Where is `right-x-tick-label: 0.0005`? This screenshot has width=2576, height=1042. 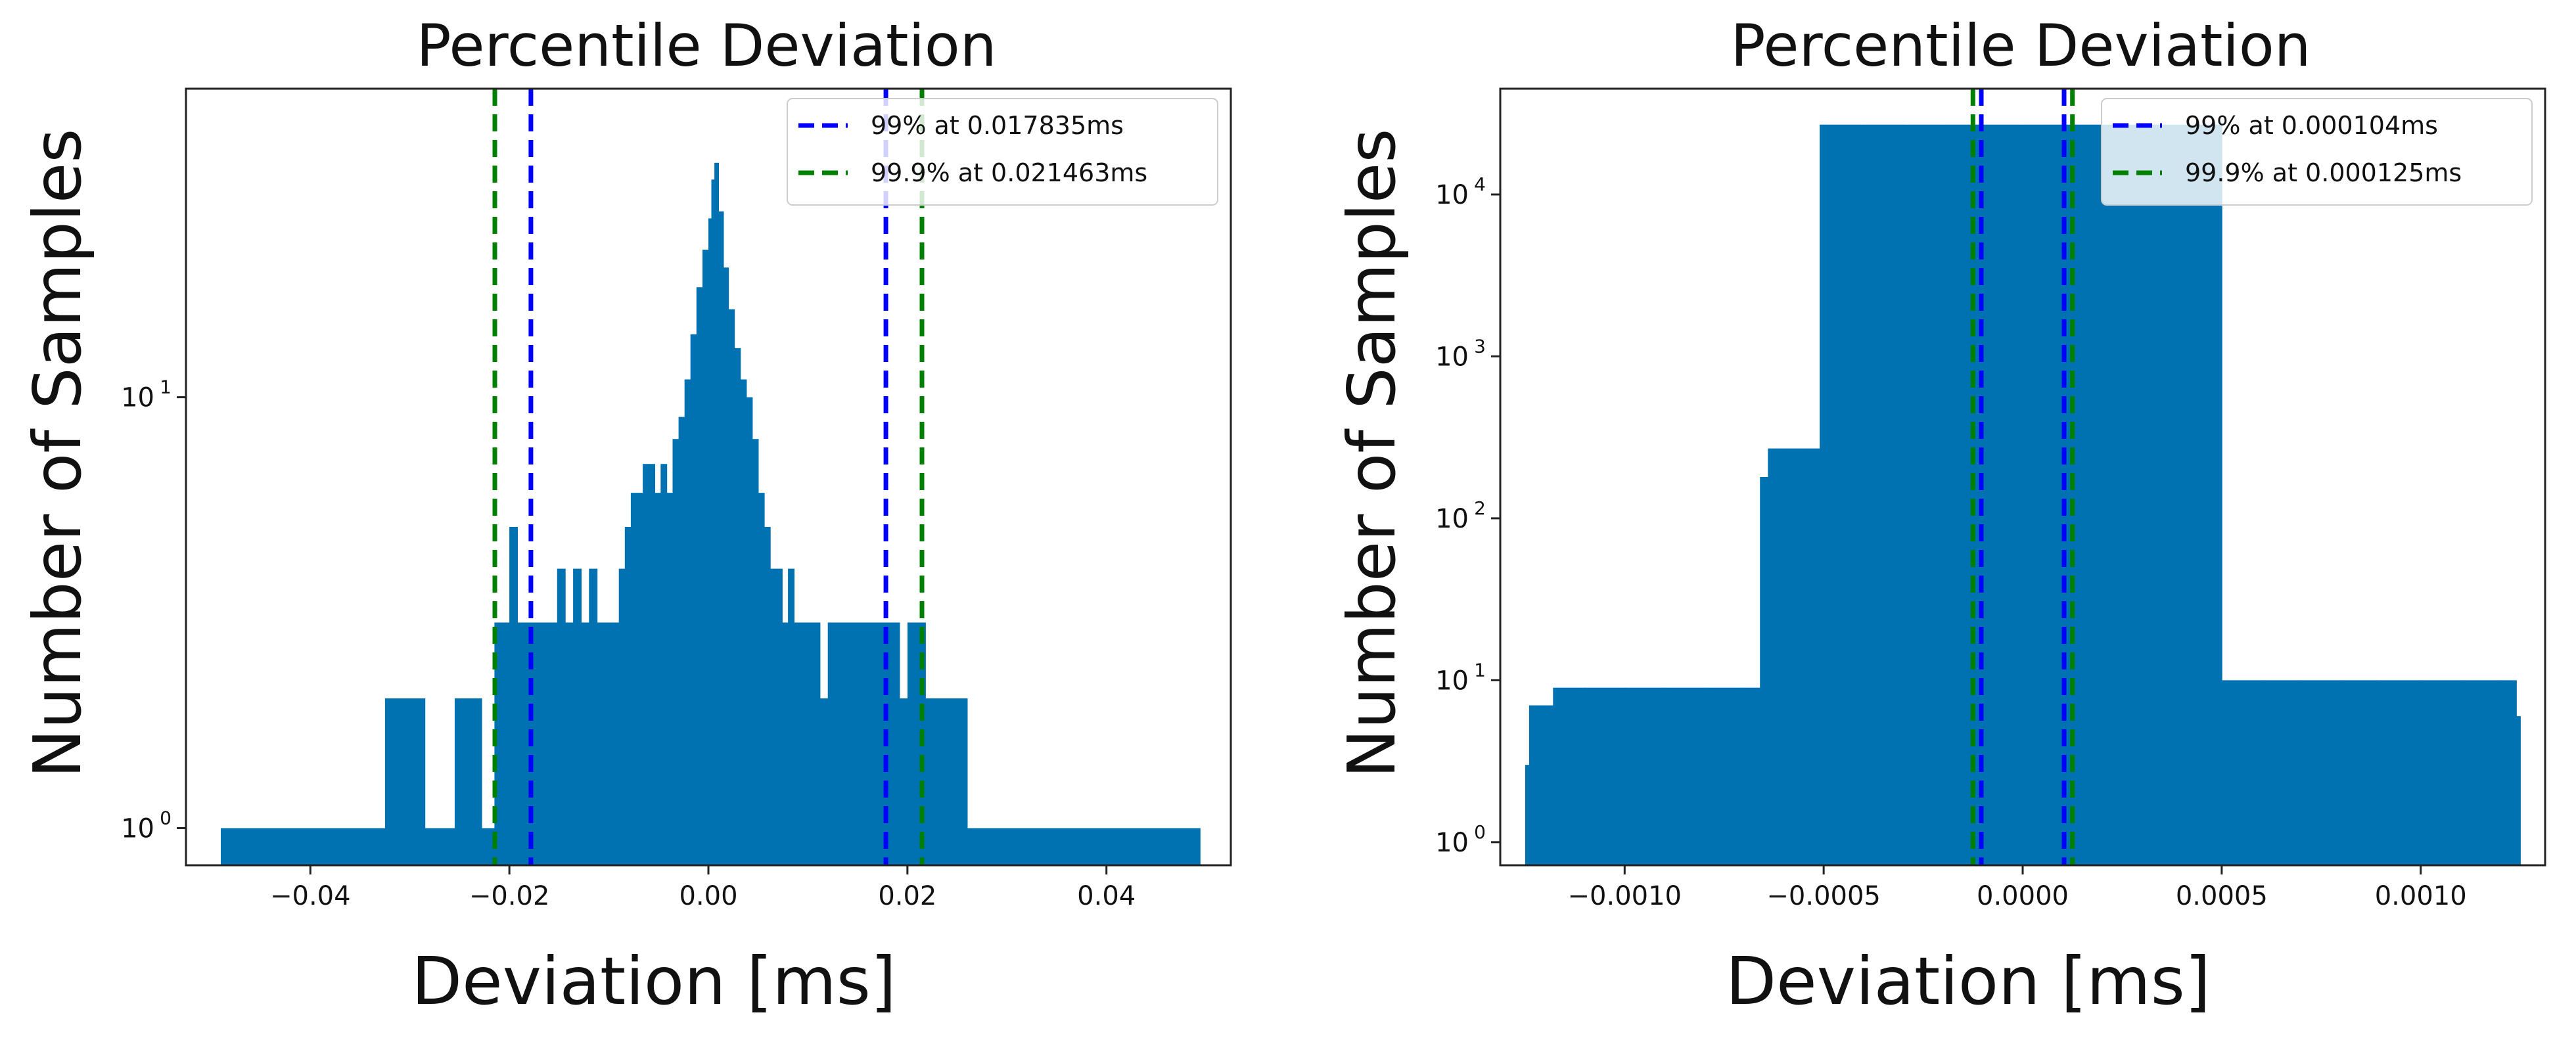
right-x-tick-label: 0.0005 is located at coordinates (2222, 896).